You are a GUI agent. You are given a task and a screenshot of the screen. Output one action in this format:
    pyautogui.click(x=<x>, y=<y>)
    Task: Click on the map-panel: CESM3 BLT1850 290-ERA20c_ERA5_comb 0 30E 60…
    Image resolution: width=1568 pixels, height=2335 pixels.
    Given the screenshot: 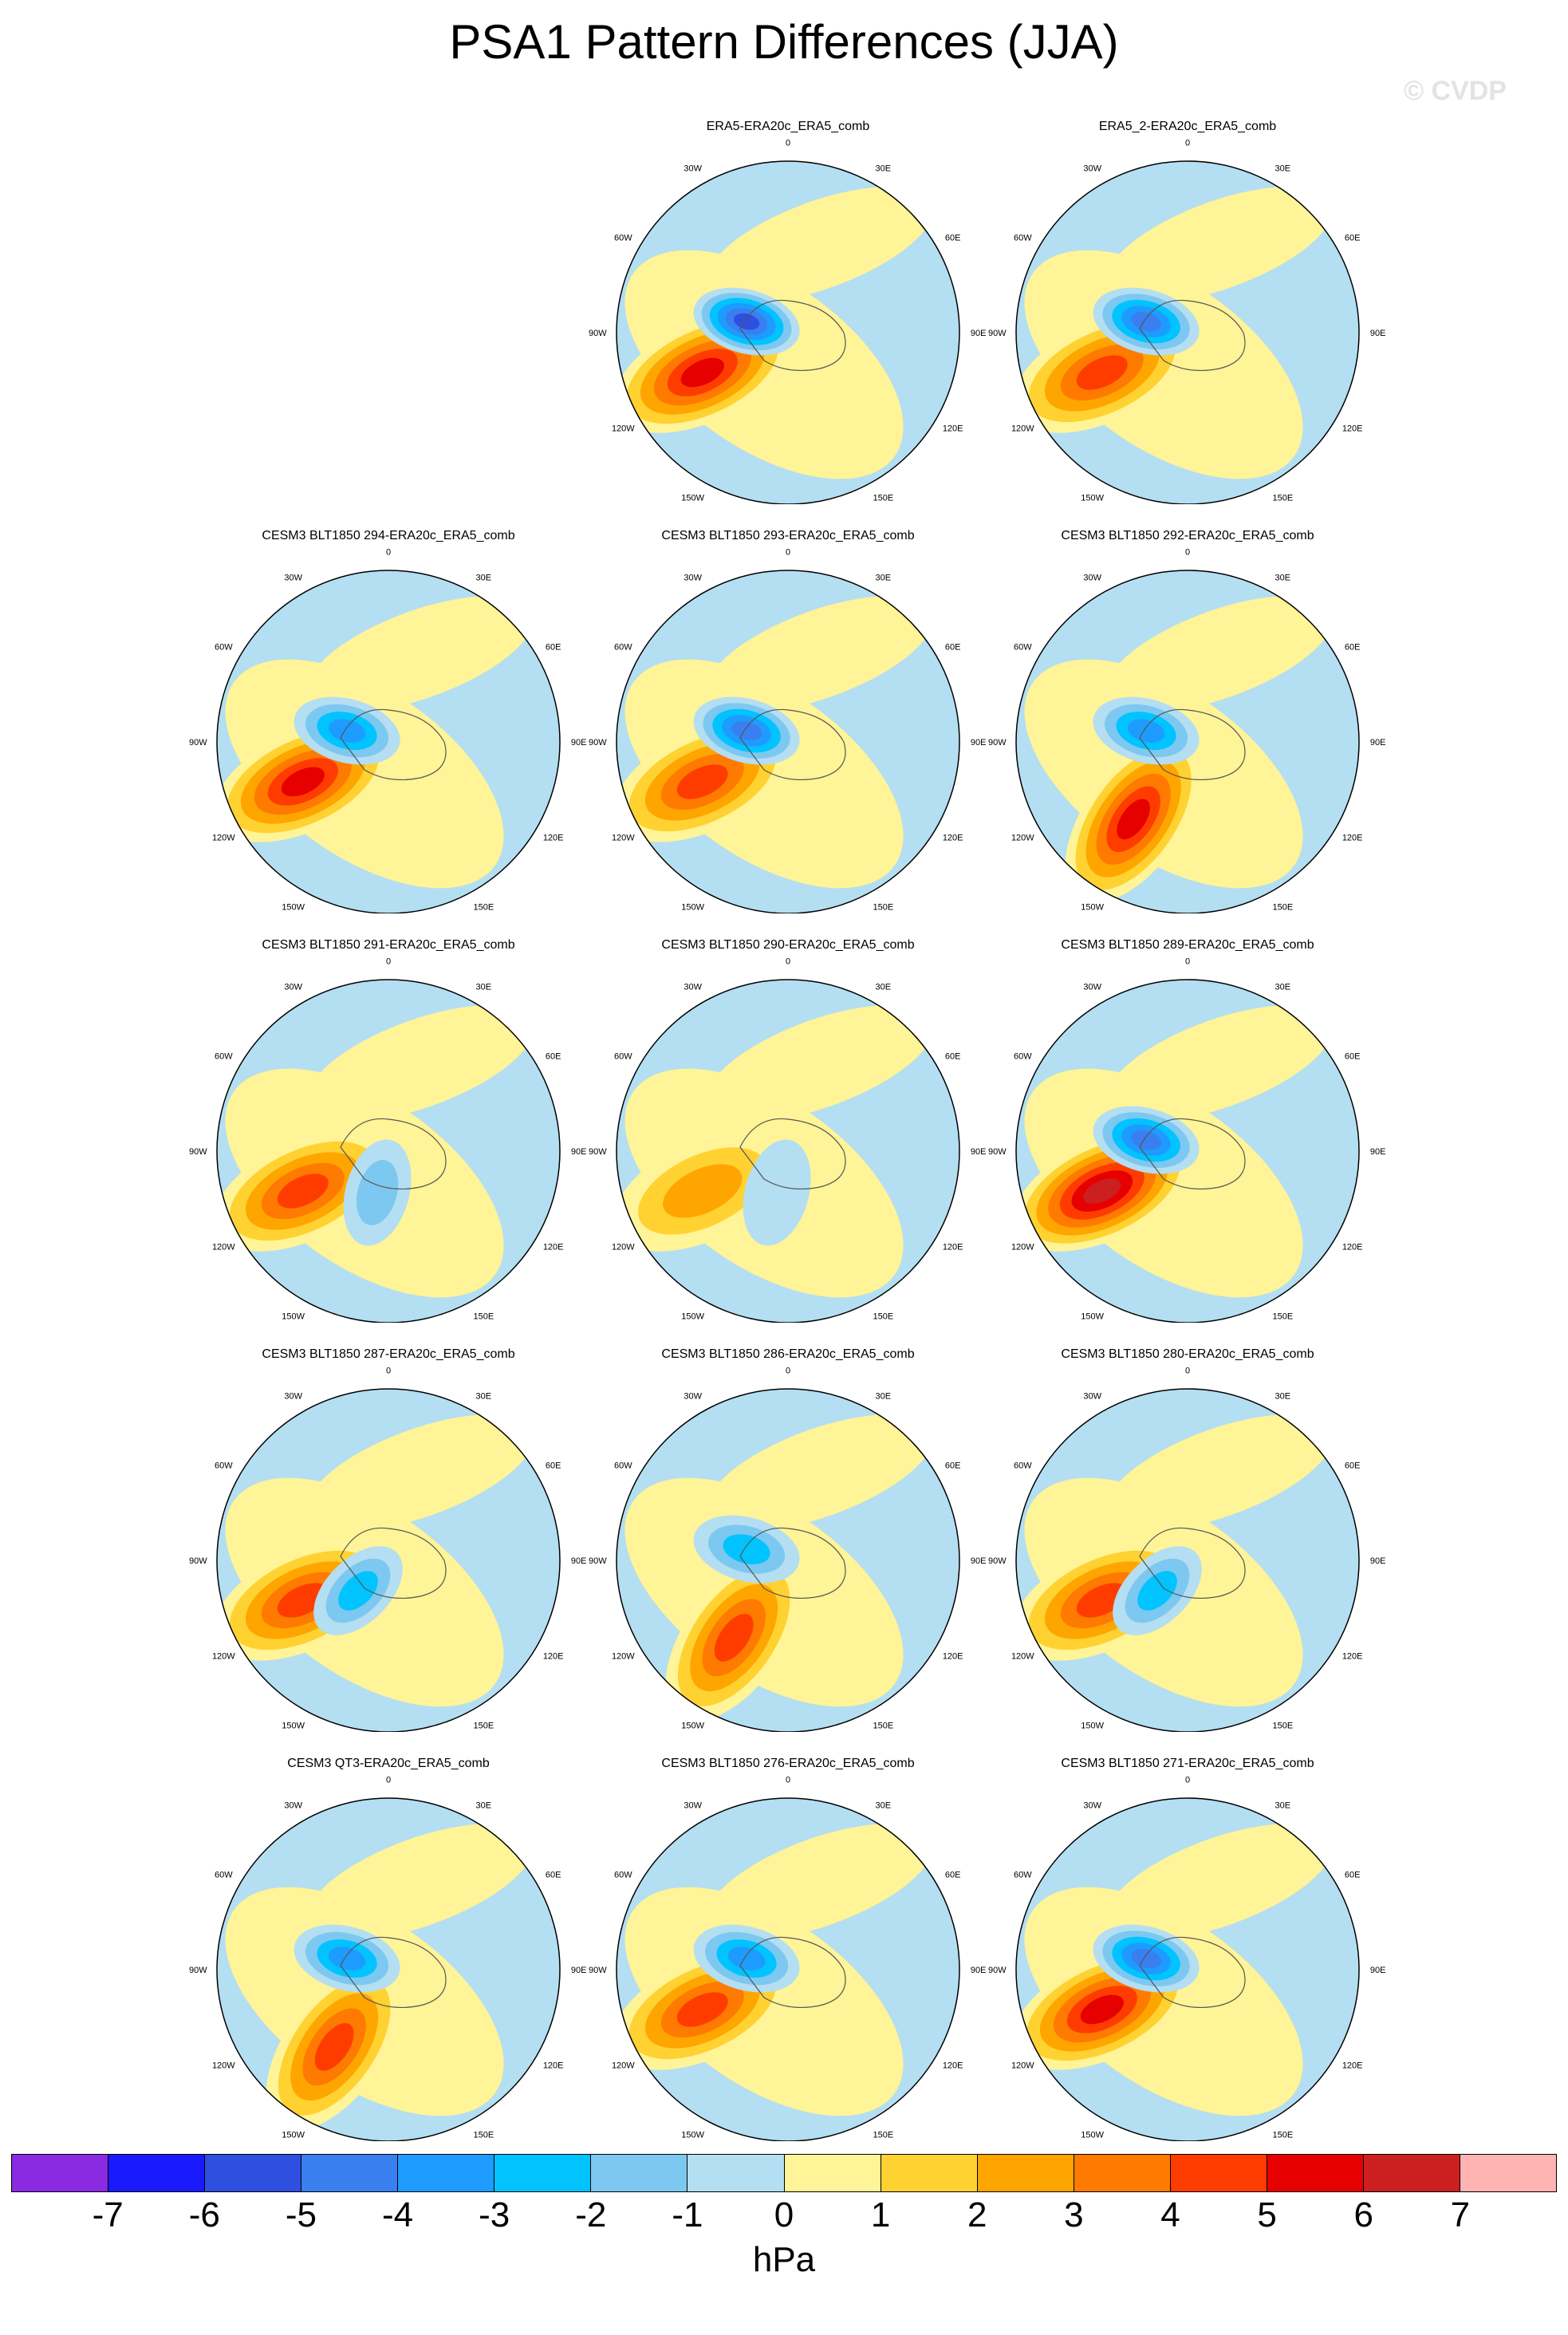 What is the action you would take?
    pyautogui.click(x=788, y=1137)
    